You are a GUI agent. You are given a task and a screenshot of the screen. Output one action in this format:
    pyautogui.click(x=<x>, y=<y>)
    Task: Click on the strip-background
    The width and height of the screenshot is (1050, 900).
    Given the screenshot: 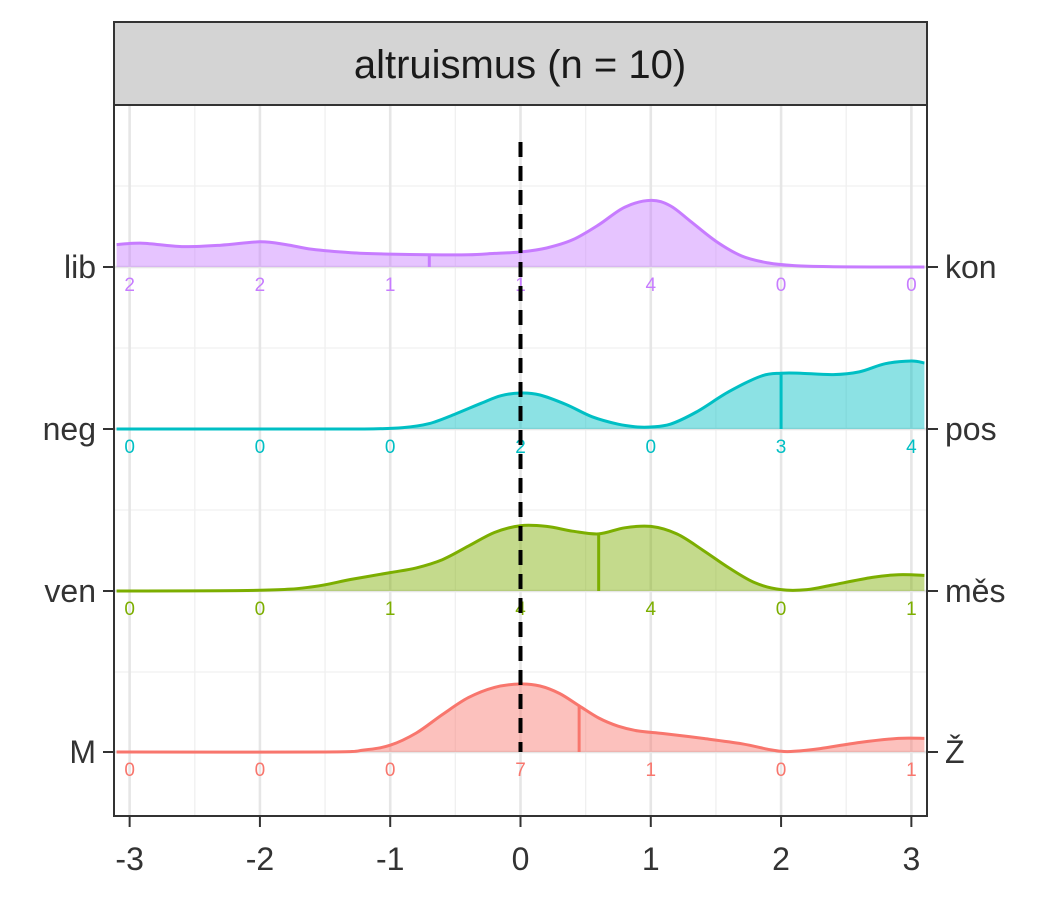 What is the action you would take?
    pyautogui.click(x=520, y=63)
    